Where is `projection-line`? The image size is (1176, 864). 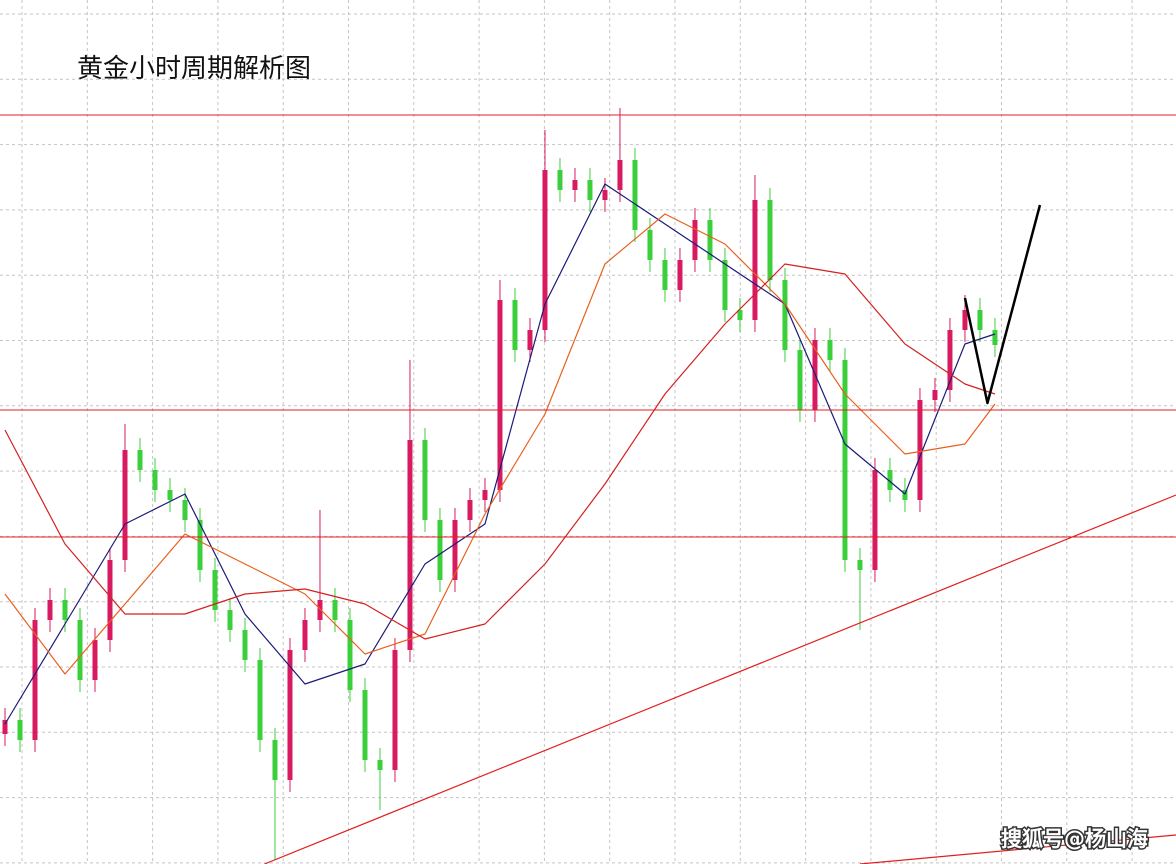
projection-line is located at coordinates (1002, 304).